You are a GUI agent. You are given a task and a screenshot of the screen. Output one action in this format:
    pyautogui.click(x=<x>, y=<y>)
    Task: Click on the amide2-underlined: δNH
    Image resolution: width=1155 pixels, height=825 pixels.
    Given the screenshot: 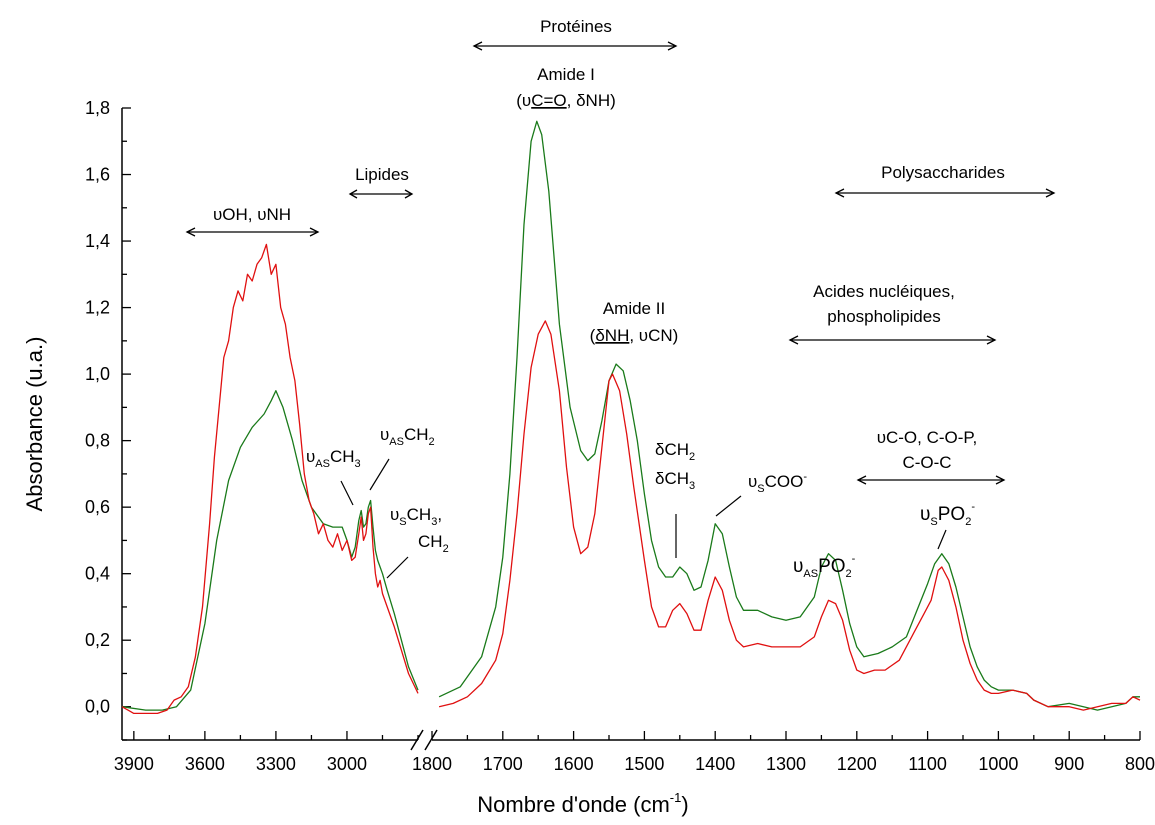 What is the action you would take?
    pyautogui.click(x=612, y=335)
    